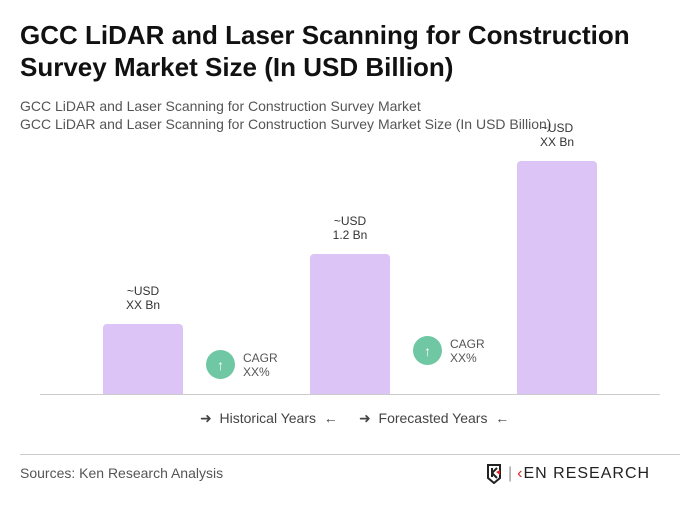 This screenshot has height=520, width=700. I want to click on value-label: ~USD 1.2 Bn, so click(350, 228).